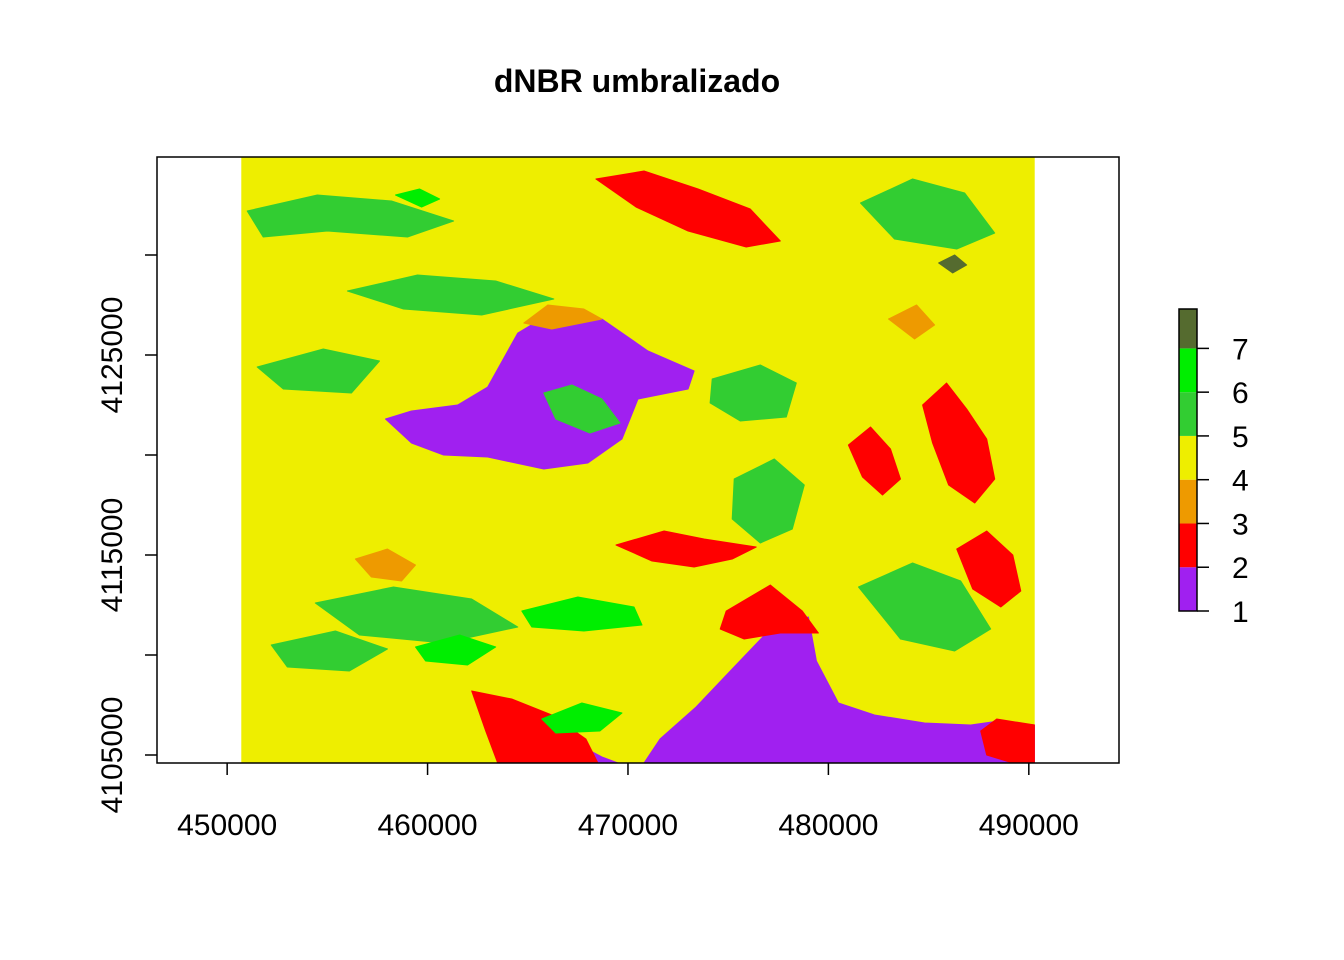 This screenshot has width=1344, height=960. Describe the element at coordinates (1240, 349) in the screenshot. I see `legend-label: 7` at that location.